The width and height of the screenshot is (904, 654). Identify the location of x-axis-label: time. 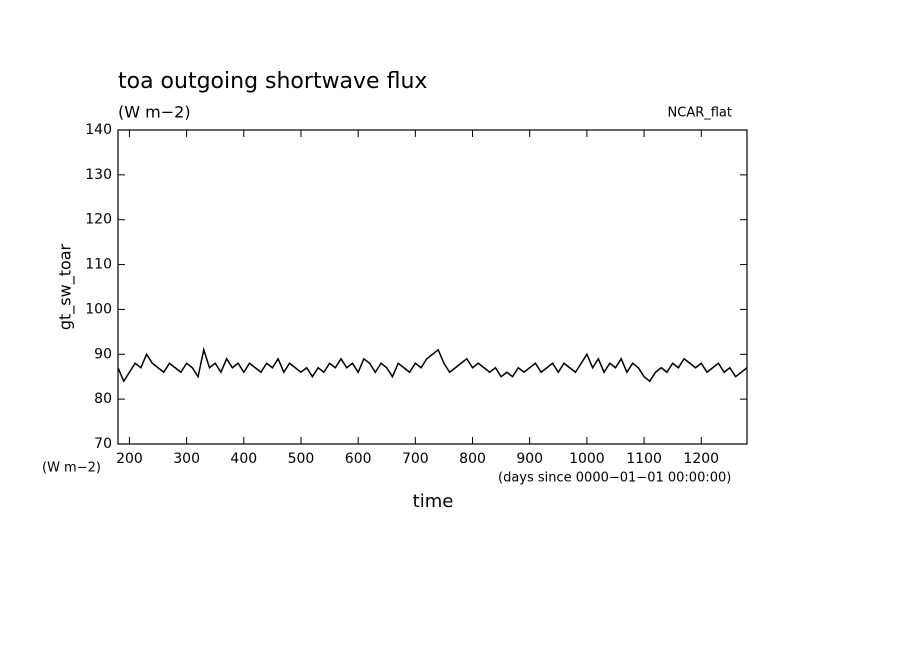
(433, 501).